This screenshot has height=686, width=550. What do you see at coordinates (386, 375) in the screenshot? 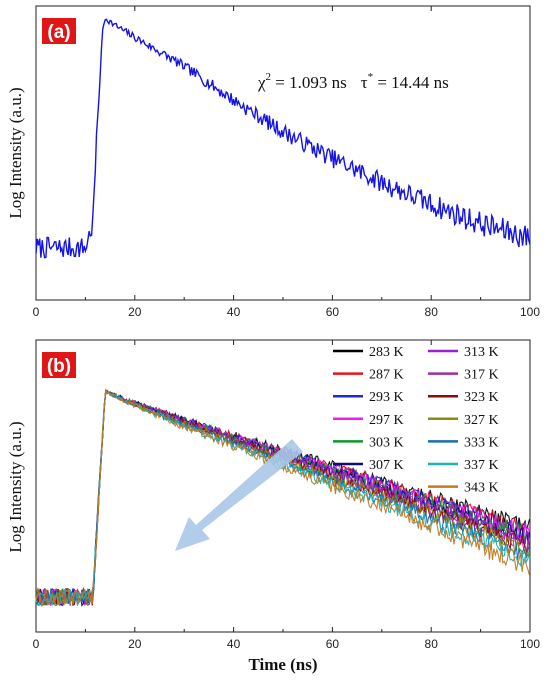
I see `legend-label: 287 K` at bounding box center [386, 375].